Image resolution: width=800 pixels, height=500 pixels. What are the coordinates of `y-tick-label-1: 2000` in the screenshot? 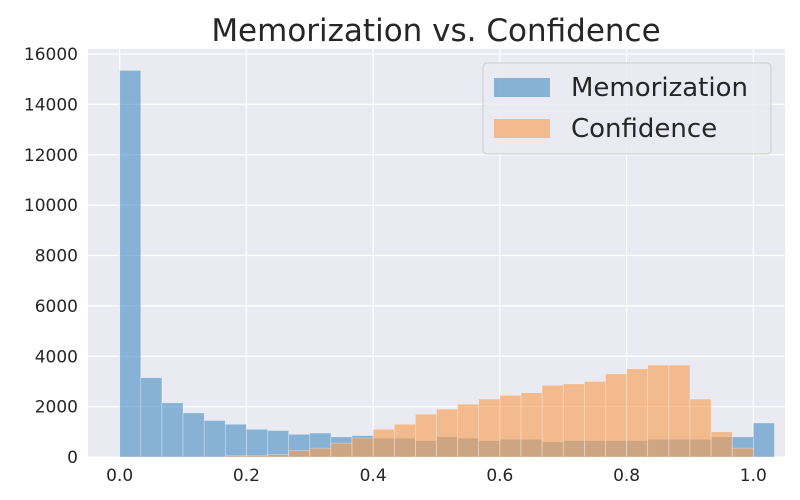 It's located at (56, 408).